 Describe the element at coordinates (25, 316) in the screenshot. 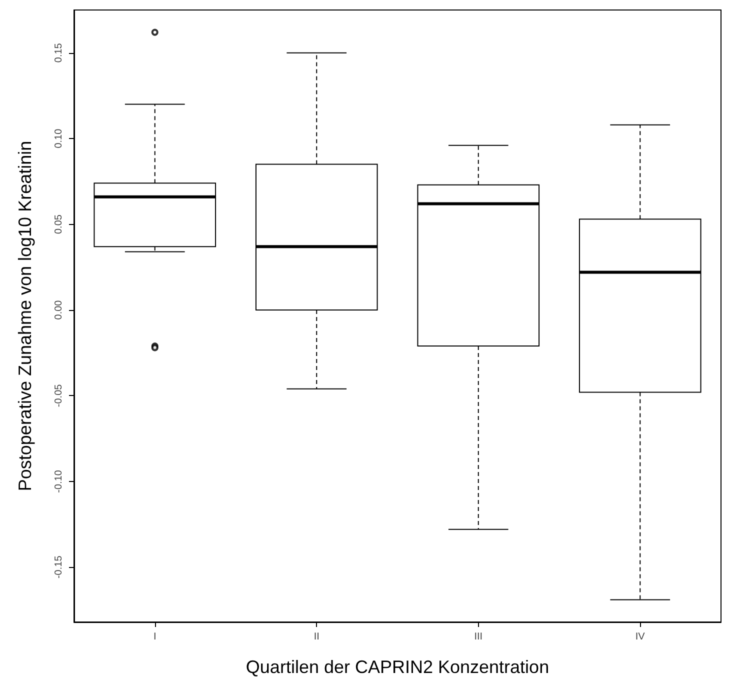

I see `y-axis-title: Postoperative Zunahme von log10 Kreatinin` at that location.